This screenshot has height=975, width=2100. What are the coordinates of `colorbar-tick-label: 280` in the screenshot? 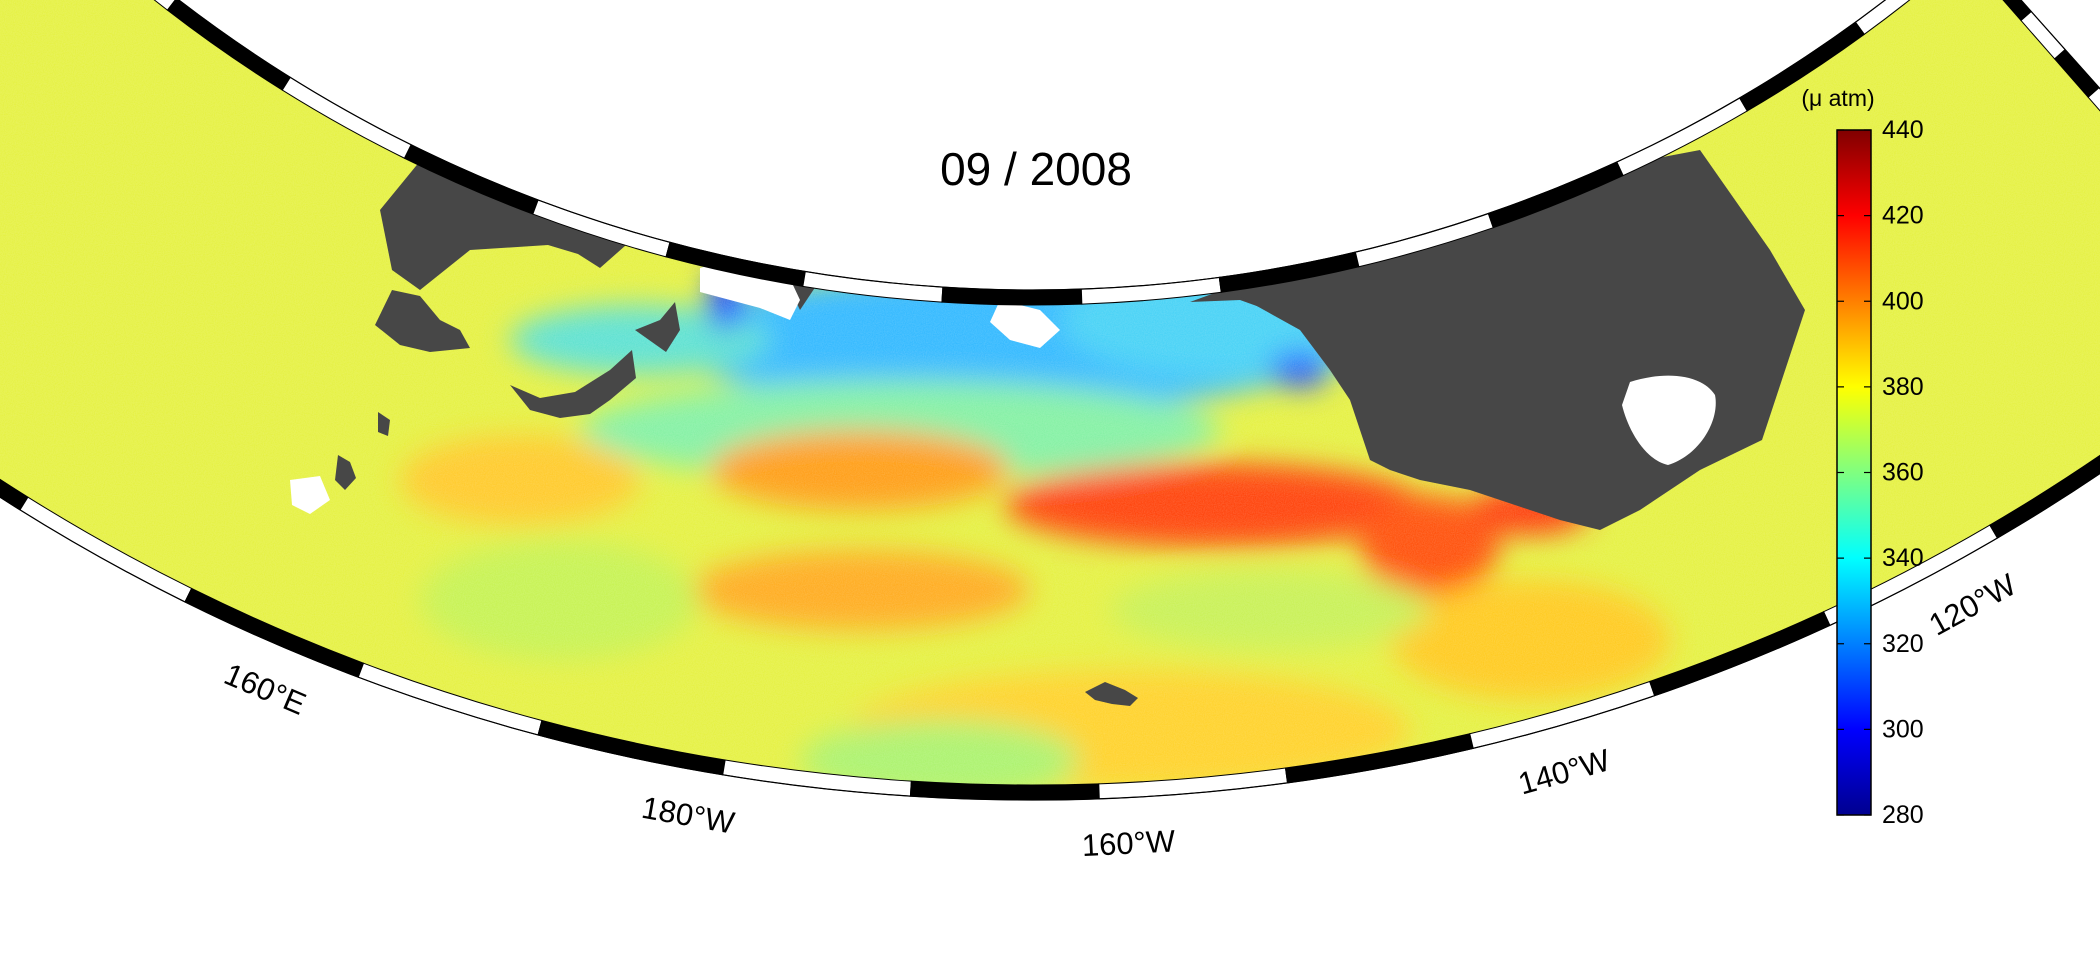 It's located at (1903, 815).